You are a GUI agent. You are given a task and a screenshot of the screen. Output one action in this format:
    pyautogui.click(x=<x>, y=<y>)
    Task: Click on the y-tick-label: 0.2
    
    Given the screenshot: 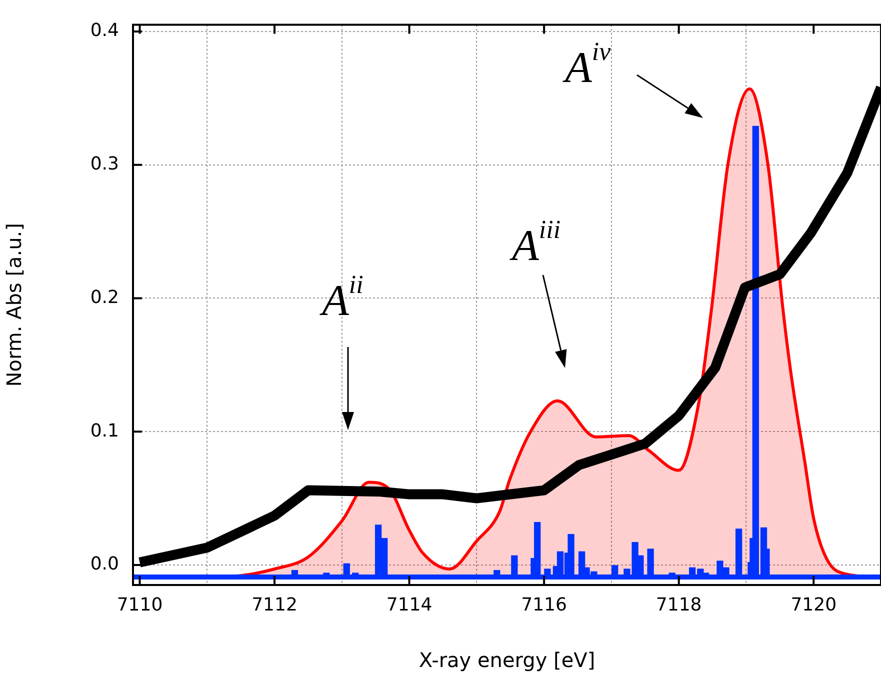 What is the action you would take?
    pyautogui.click(x=104, y=297)
    